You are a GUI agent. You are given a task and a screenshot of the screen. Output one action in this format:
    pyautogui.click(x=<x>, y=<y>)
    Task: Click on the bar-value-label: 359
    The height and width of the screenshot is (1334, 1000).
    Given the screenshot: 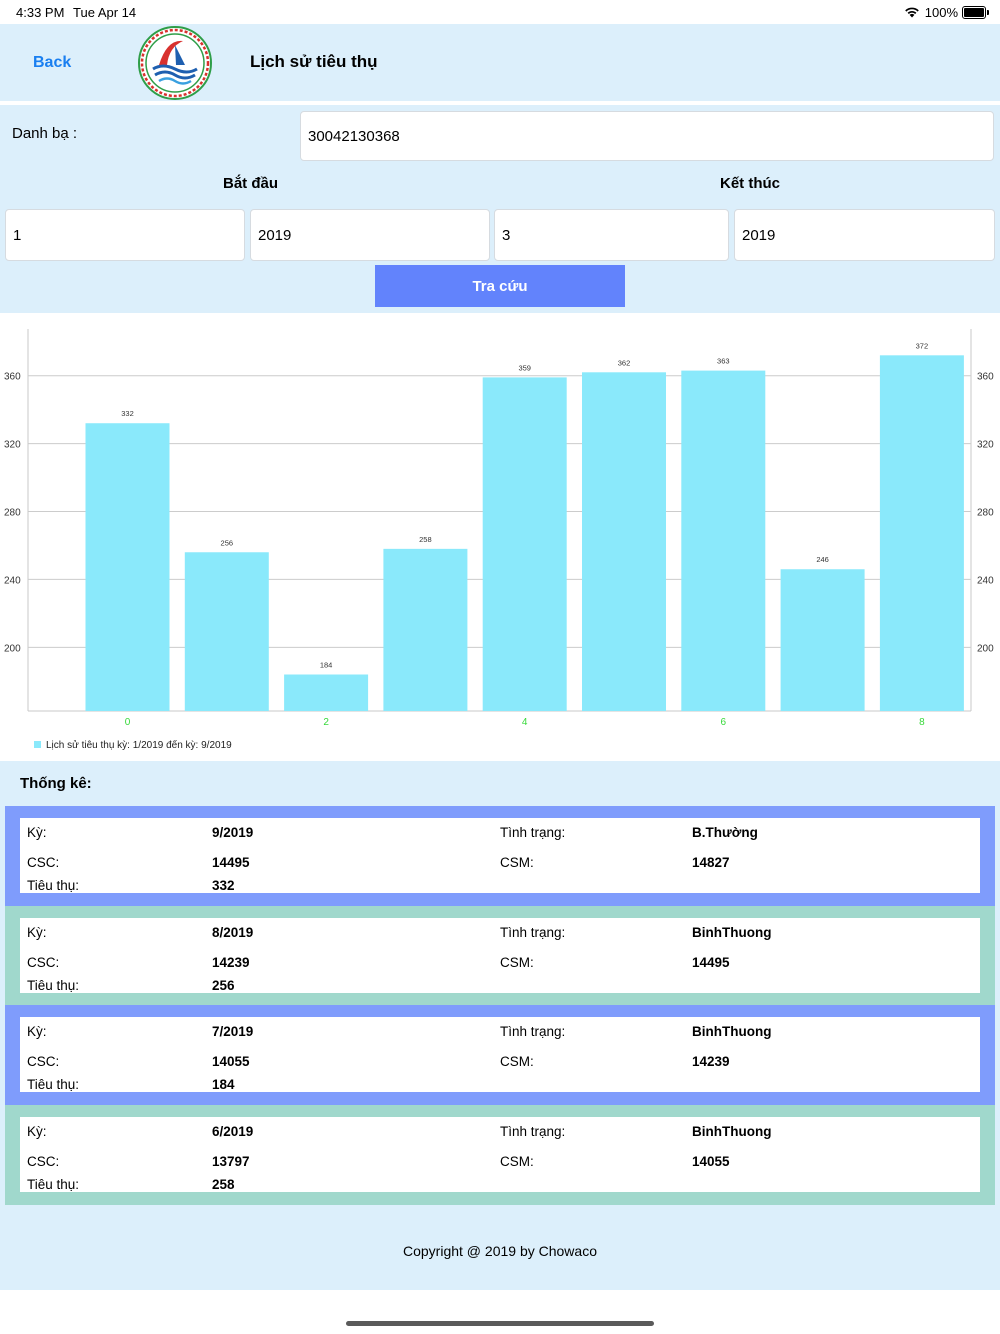 What is the action you would take?
    pyautogui.click(x=524, y=367)
    